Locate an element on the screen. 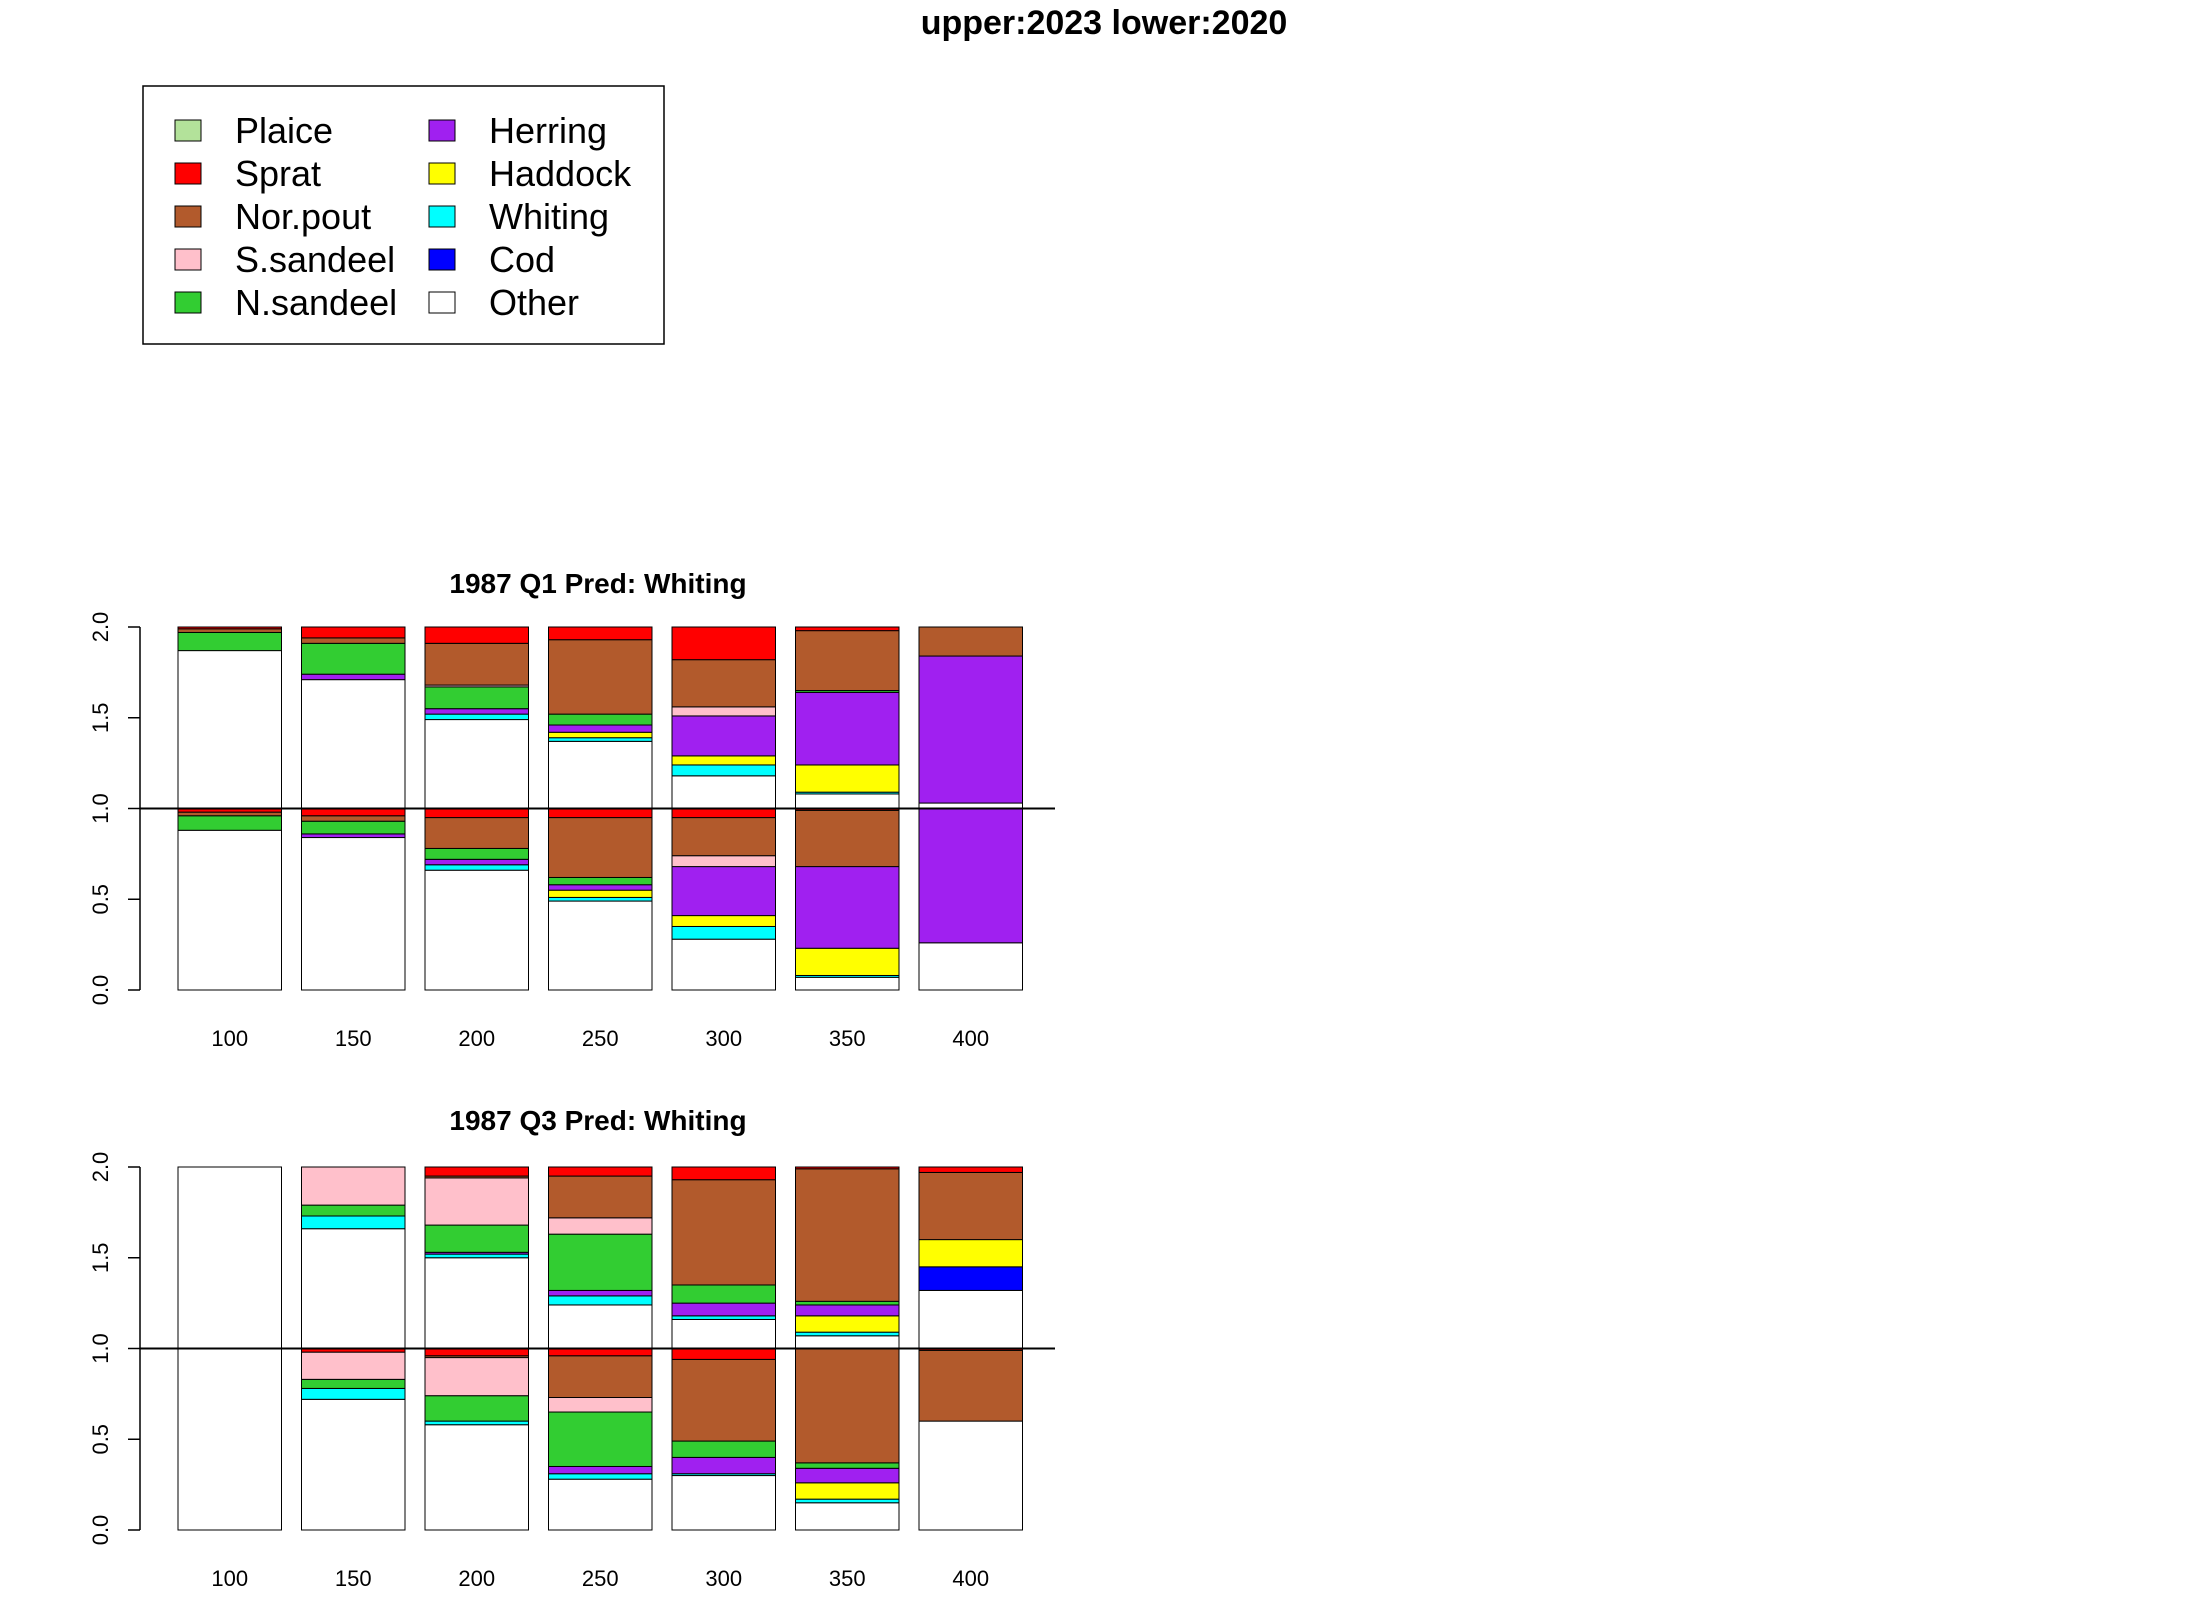 The image size is (2200, 1600). y-tick-label: 0.5 is located at coordinates (100, 899).